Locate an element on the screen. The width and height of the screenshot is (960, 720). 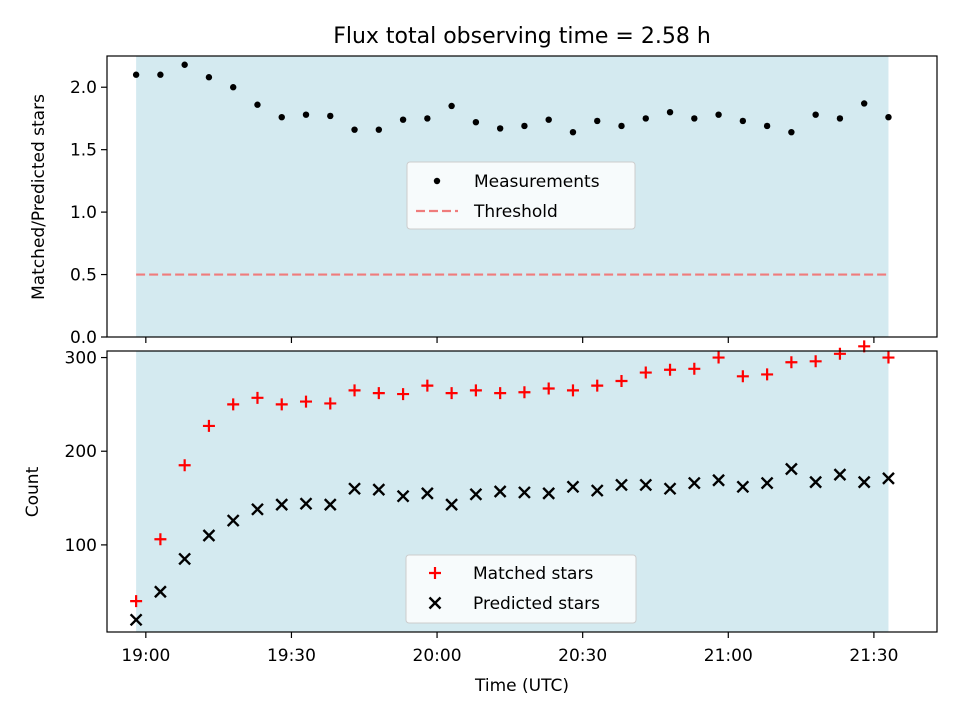
top-y-tick-label: 0.0 is located at coordinates (83, 338).